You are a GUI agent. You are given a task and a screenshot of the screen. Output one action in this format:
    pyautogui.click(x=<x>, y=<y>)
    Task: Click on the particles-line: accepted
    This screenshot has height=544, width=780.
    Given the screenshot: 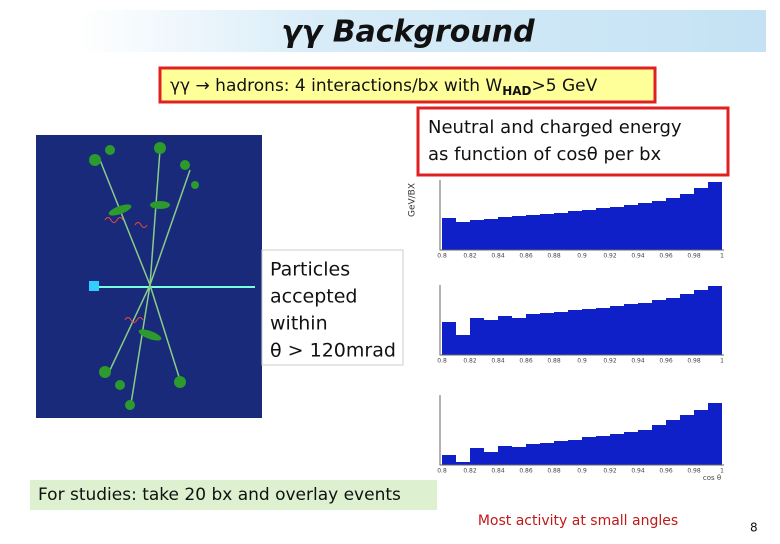 What is the action you would take?
    pyautogui.click(x=314, y=297)
    